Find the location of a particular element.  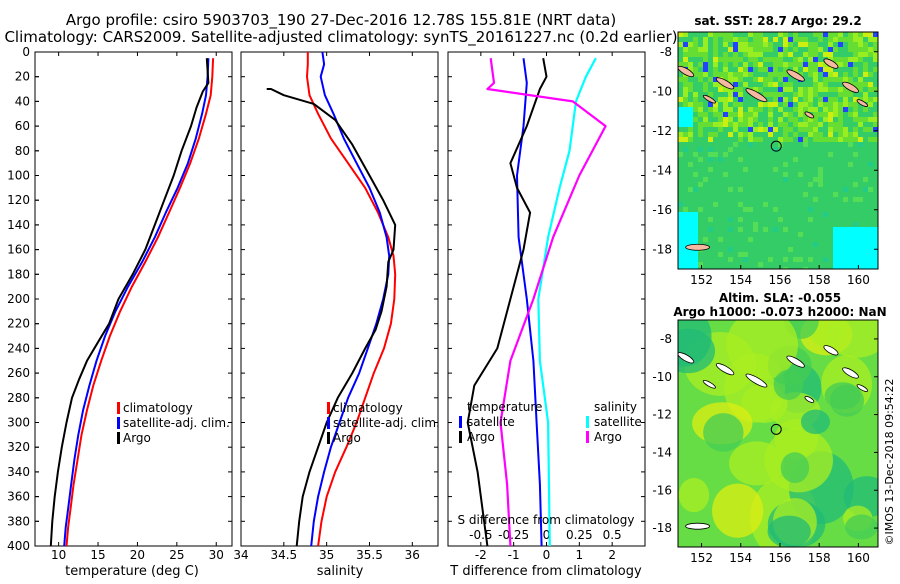

x-tick-label: -1 is located at coordinates (514, 555).